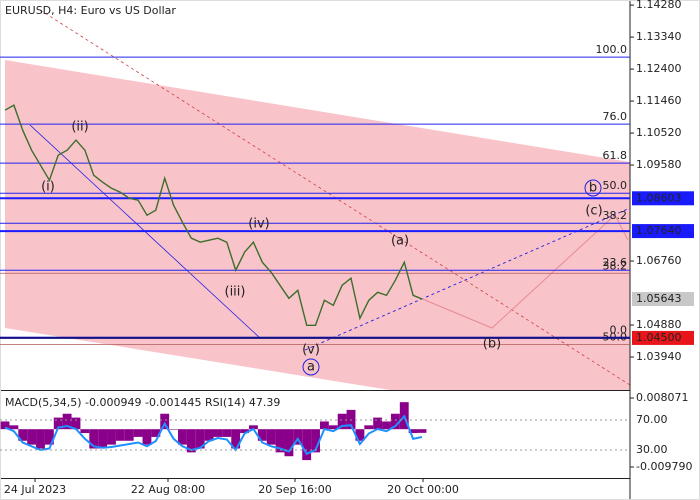  I want to click on x-tick-label: 24 Jul 2023, so click(35, 489).